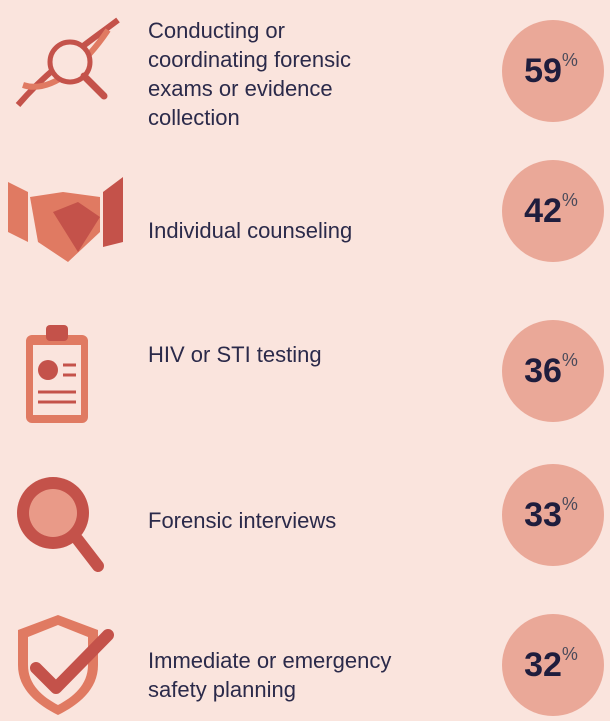 The width and height of the screenshot is (610, 721). I want to click on label-line: coordinating forensic, so click(250, 59).